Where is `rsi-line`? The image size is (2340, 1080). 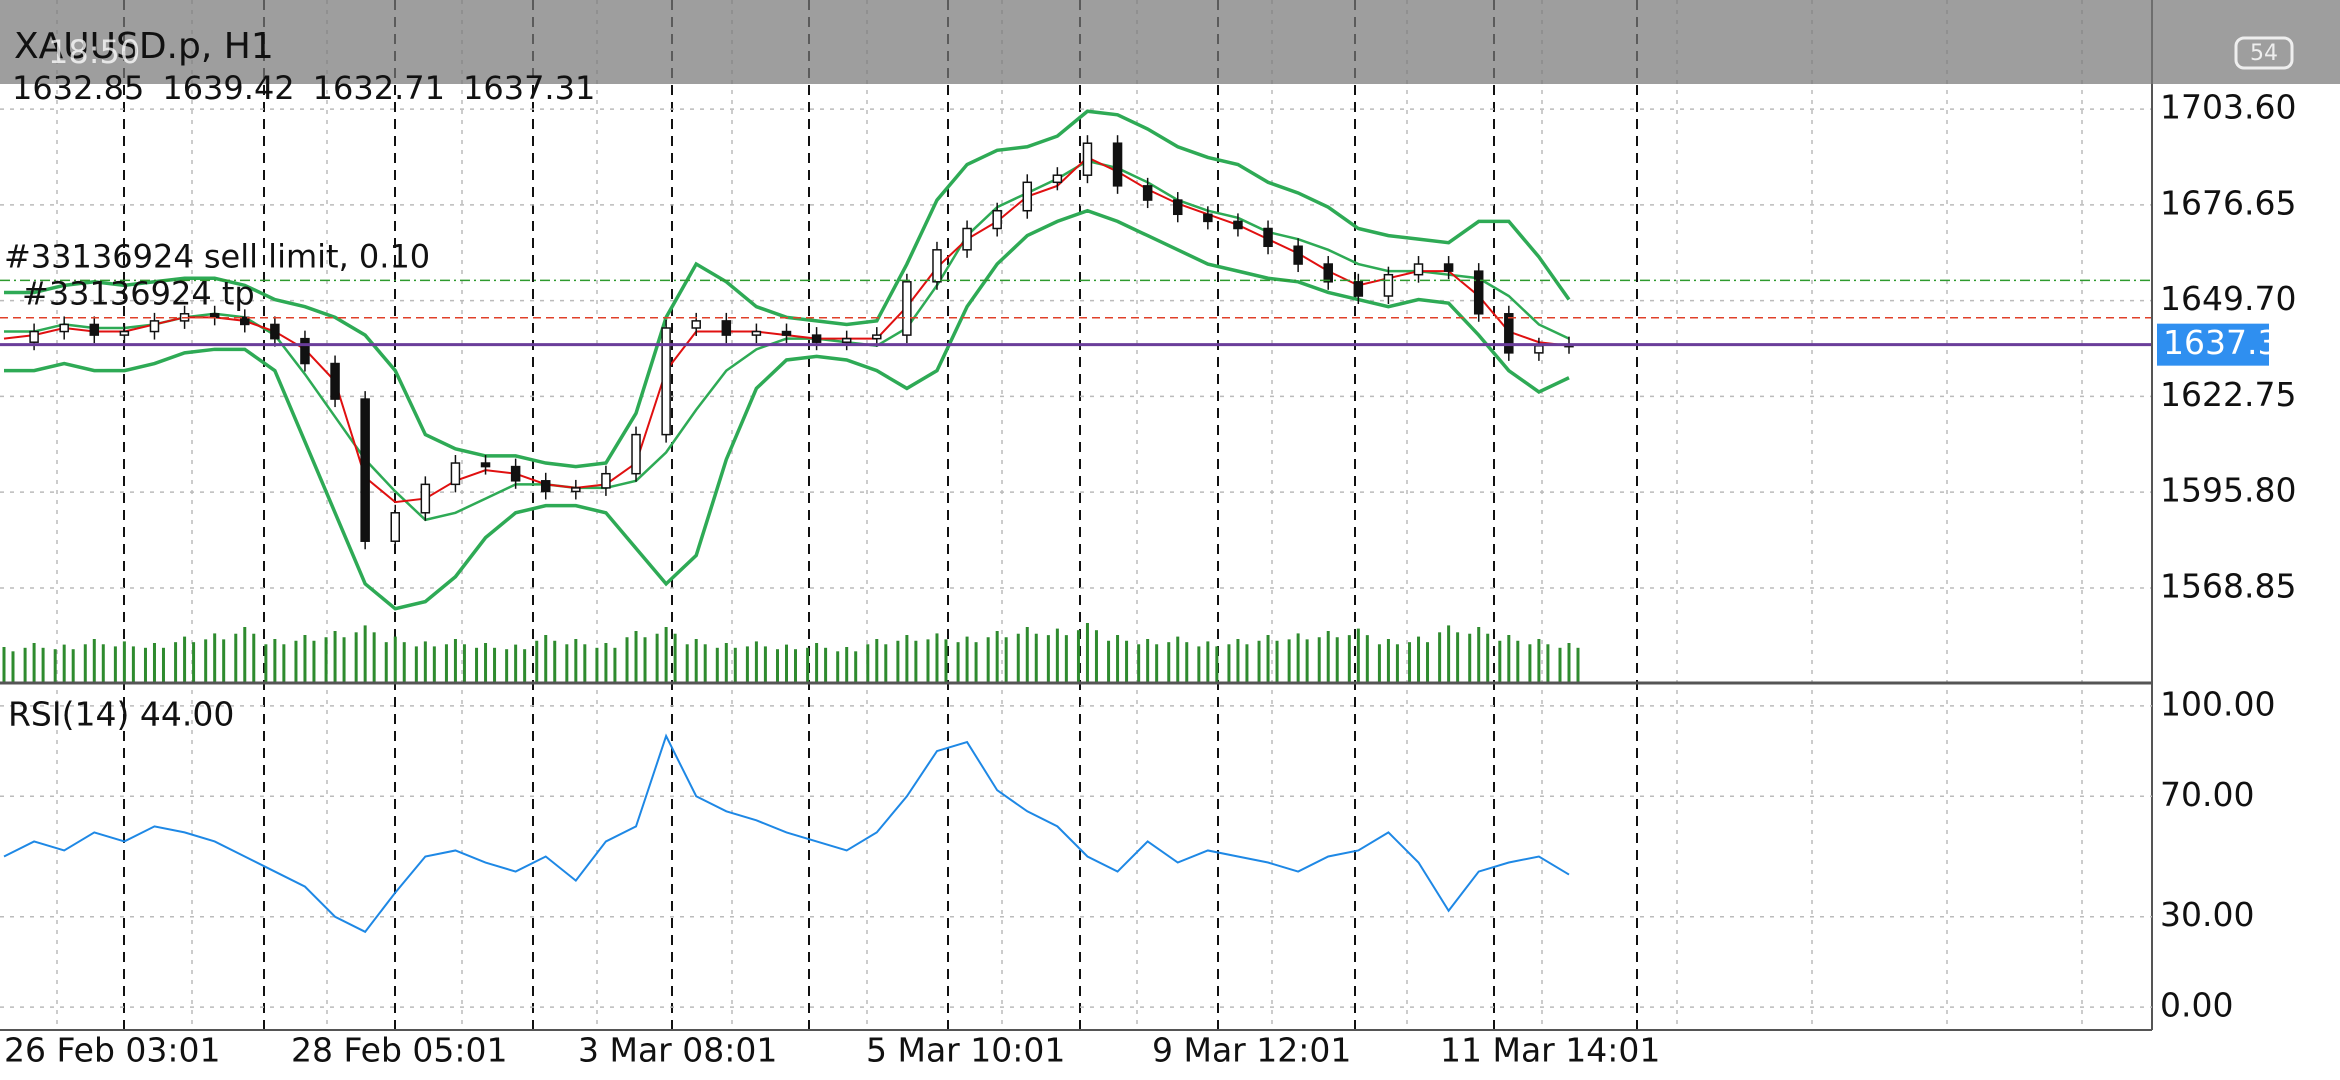
rsi-line is located at coordinates (786, 833).